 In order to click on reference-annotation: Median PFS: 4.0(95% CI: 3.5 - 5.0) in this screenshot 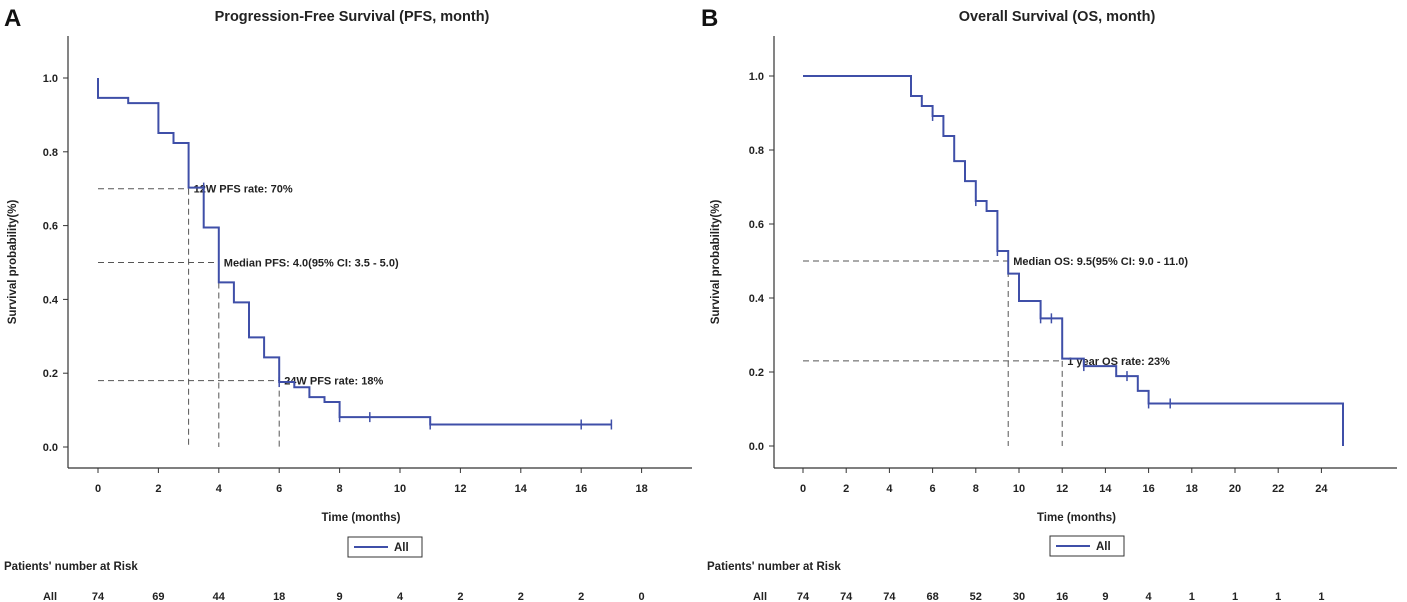, I will do `click(311, 264)`.